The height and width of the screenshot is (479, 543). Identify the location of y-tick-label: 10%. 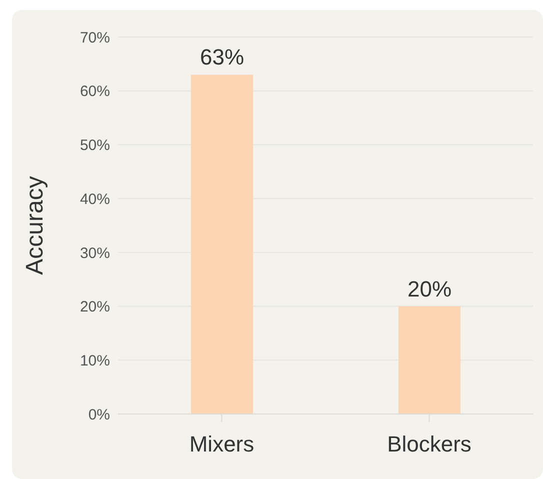
(95, 361).